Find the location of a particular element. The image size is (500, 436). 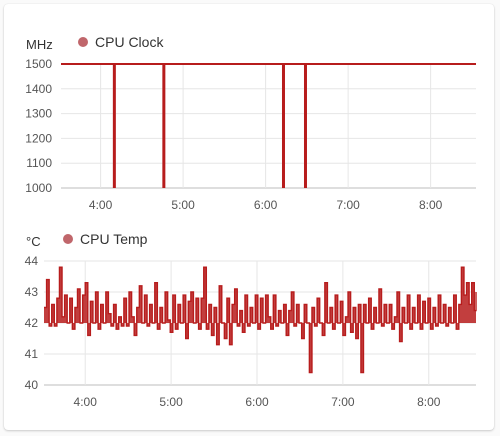

clock-x-tick-label: 7:00 is located at coordinates (348, 205).